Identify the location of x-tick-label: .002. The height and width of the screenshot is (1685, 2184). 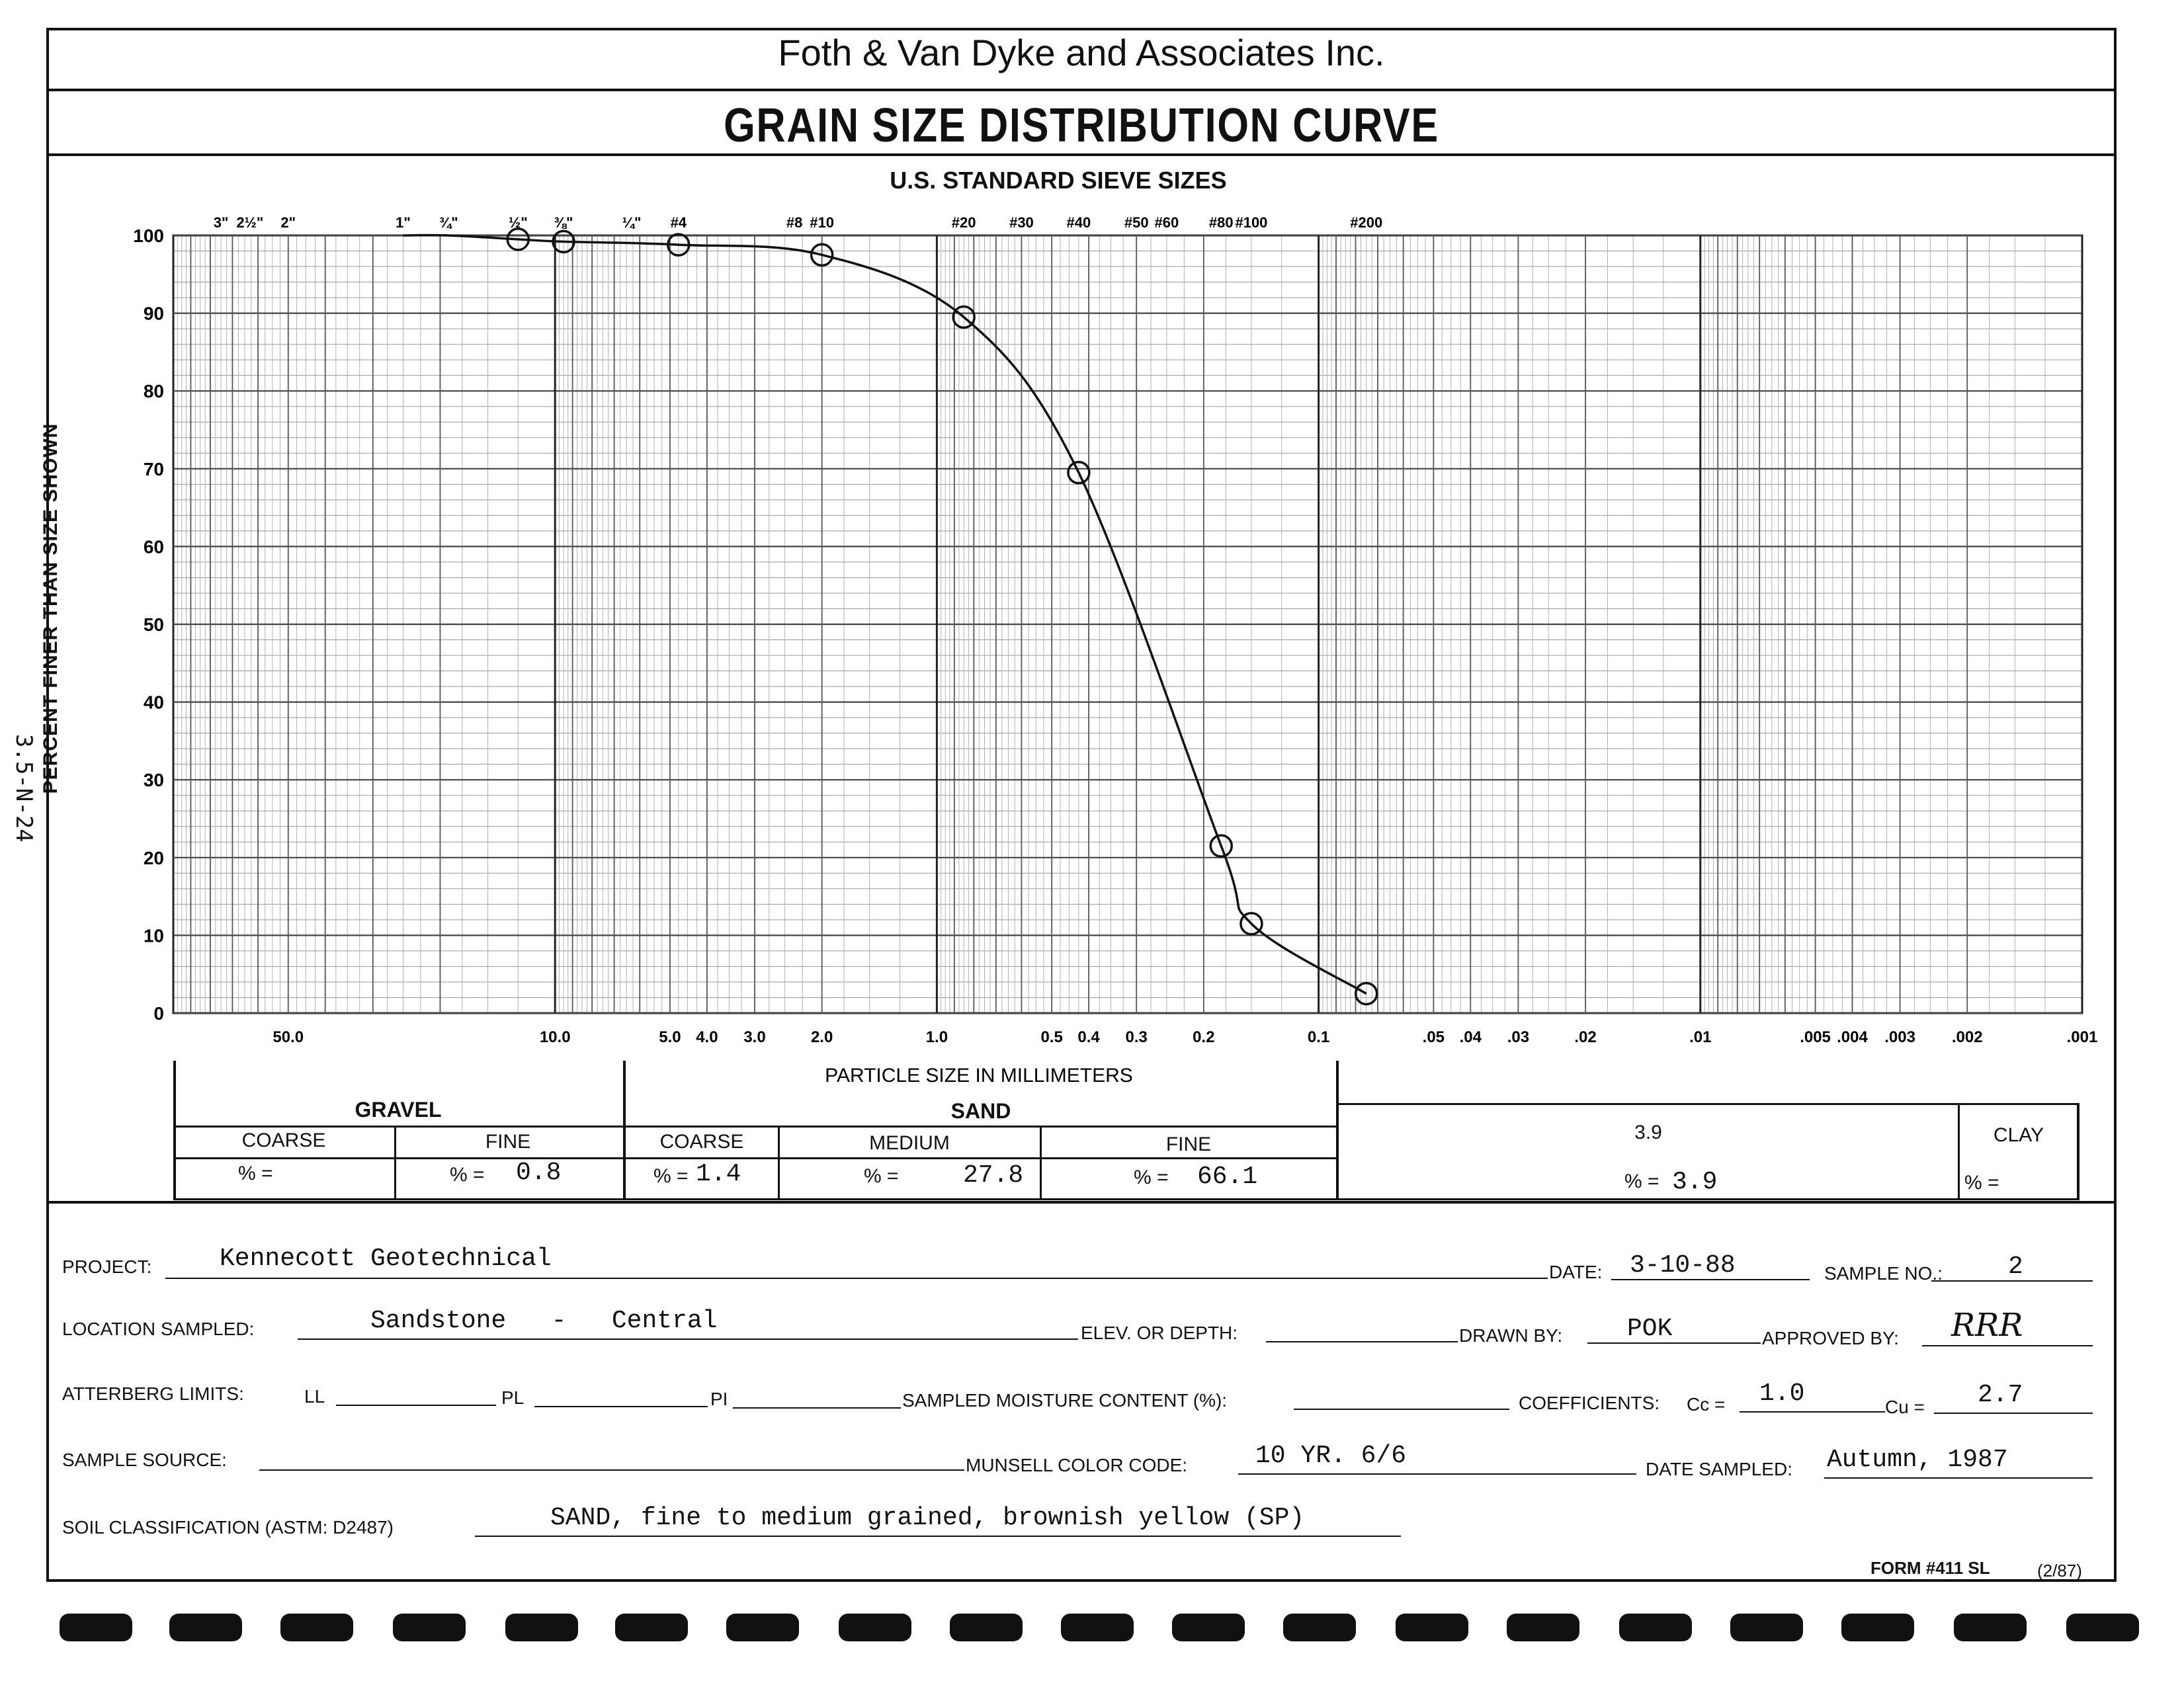
(1967, 1037).